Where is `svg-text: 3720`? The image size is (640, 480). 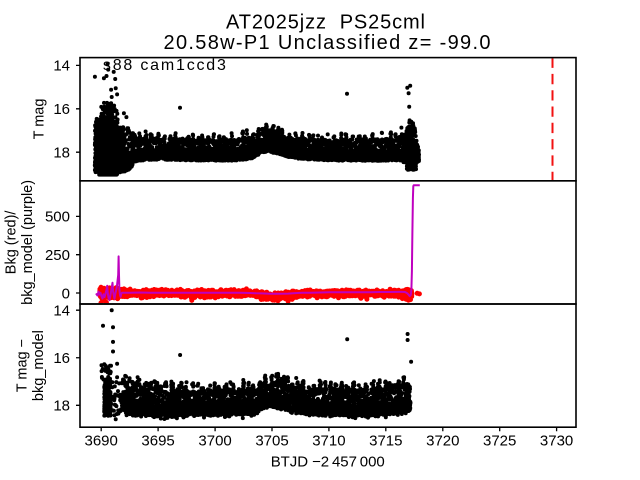
svg-text: 3720 is located at coordinates (442, 441).